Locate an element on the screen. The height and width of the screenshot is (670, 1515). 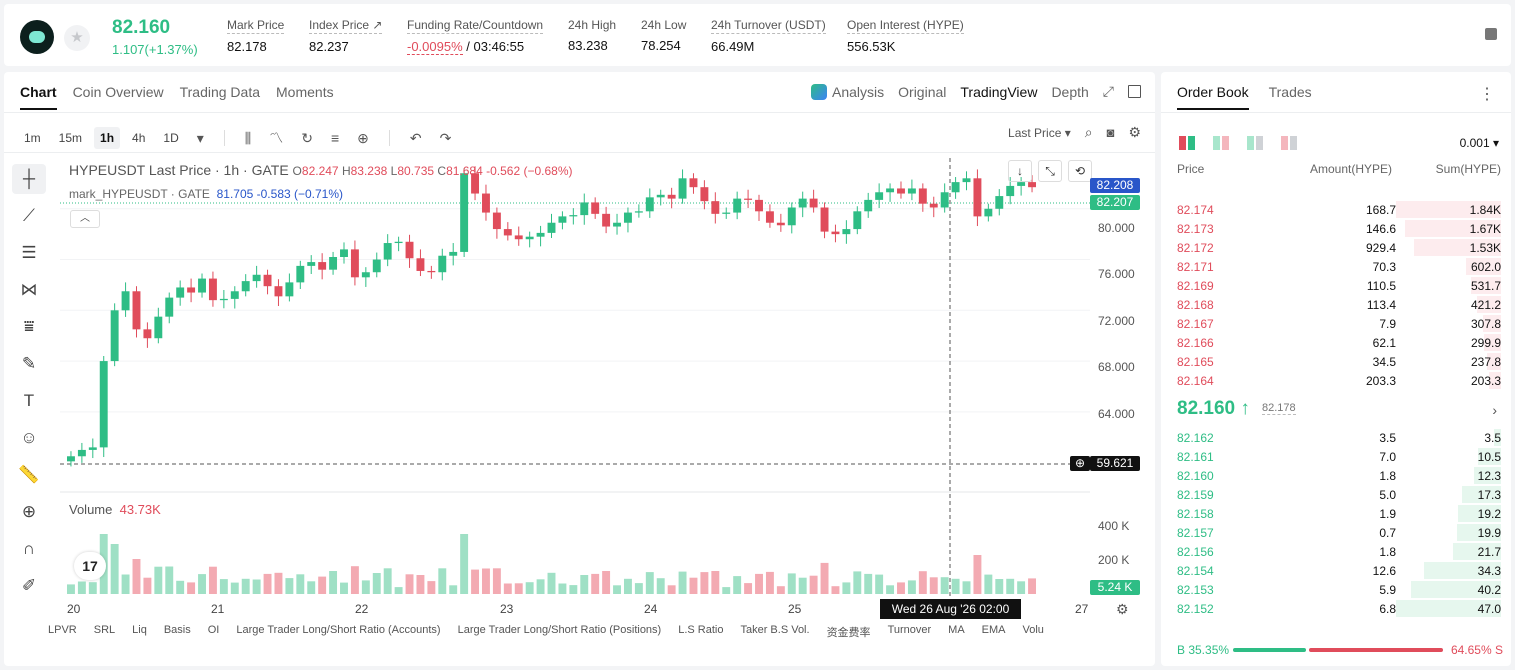
settings-gear-icon: ⚙ is located at coordinates (1134, 132).